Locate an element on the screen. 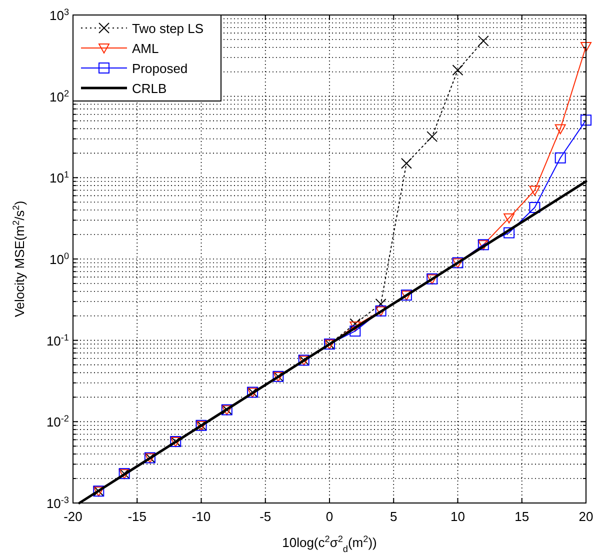 This screenshot has height=555, width=602. x-tick-label: 10 is located at coordinates (457, 516).